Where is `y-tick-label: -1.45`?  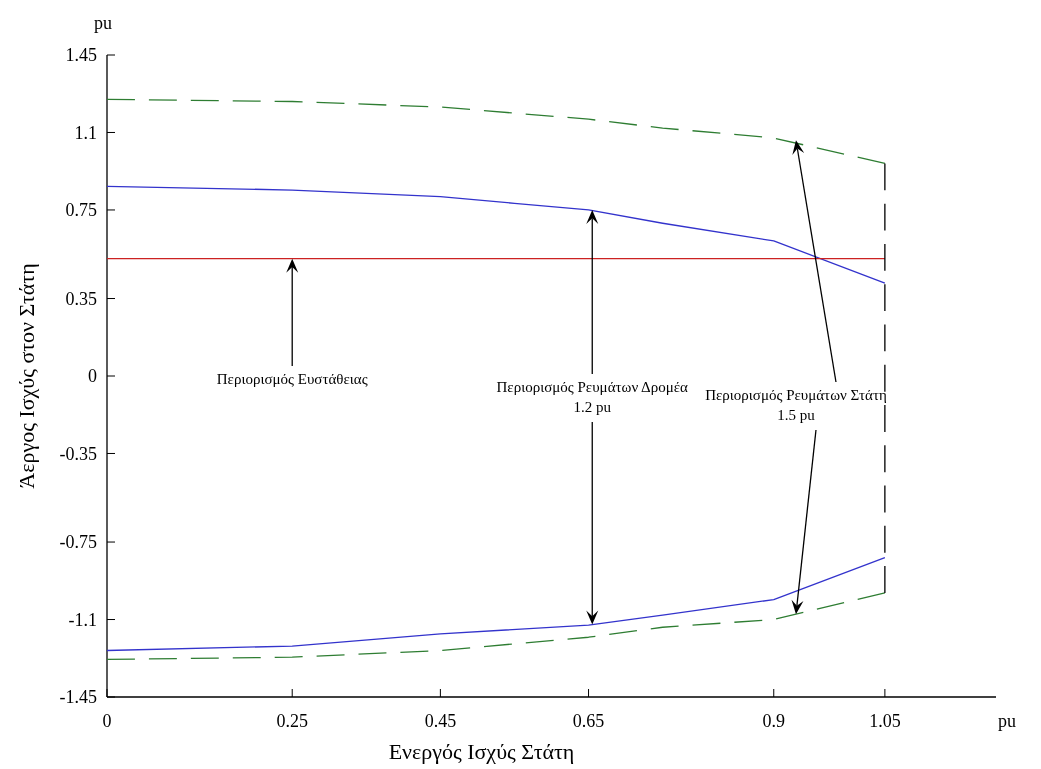
y-tick-label: -1.45 is located at coordinates (78, 697).